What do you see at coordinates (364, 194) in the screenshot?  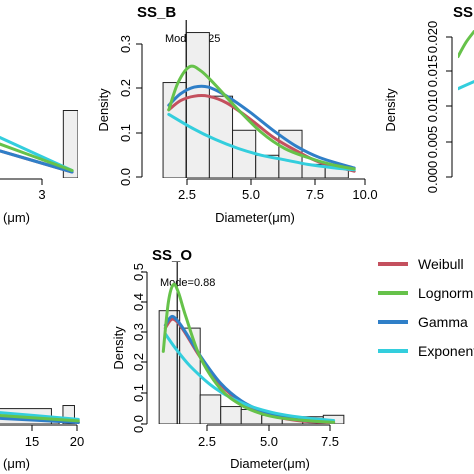 I see `x-tick-label: 10.0` at bounding box center [364, 194].